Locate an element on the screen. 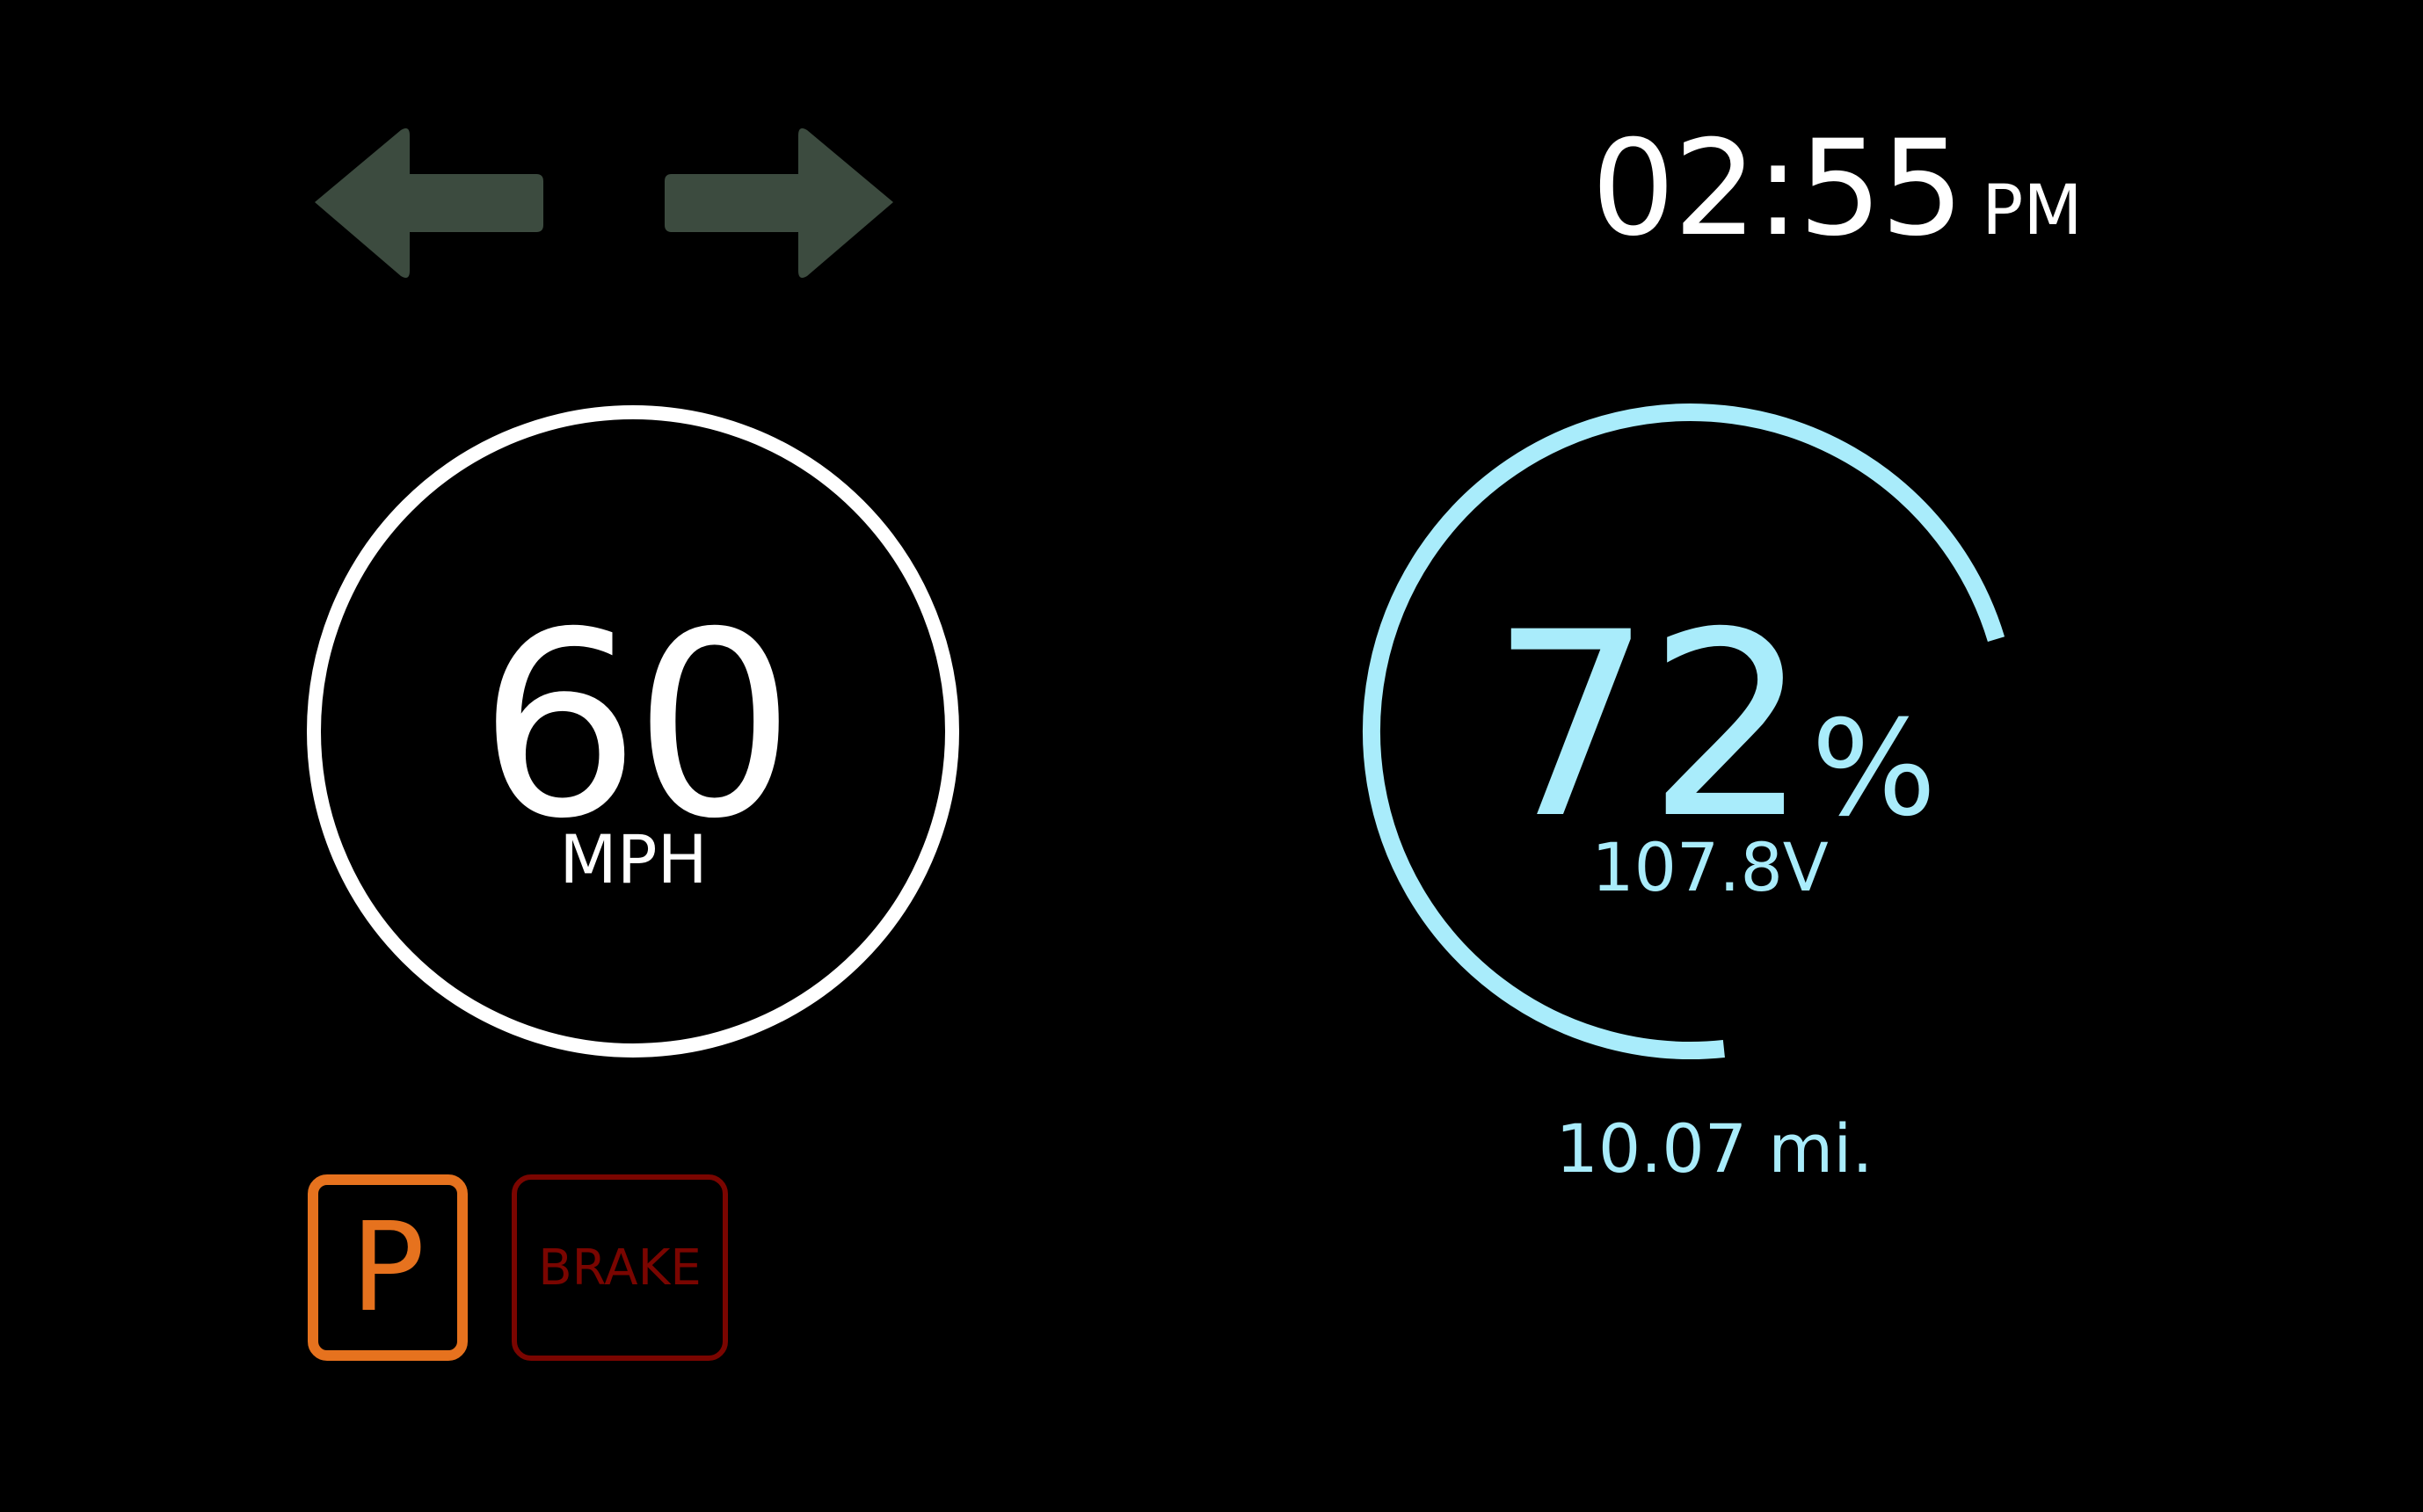 The width and height of the screenshot is (2423, 1512). right-arrow-icon is located at coordinates (779, 203).